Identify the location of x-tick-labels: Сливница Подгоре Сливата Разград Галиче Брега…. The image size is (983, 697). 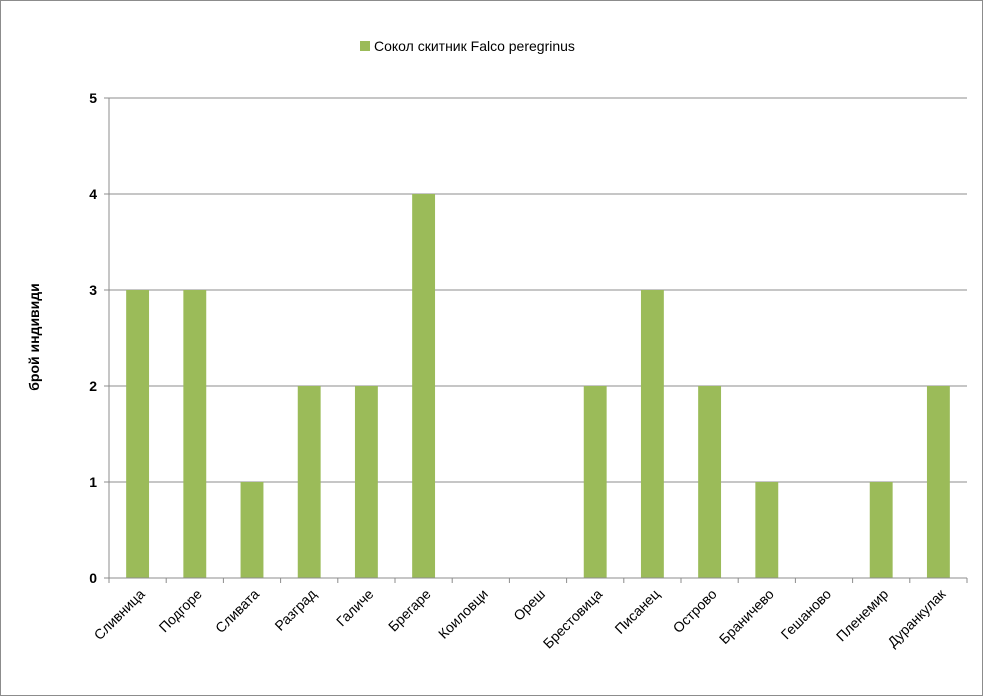
(520, 618).